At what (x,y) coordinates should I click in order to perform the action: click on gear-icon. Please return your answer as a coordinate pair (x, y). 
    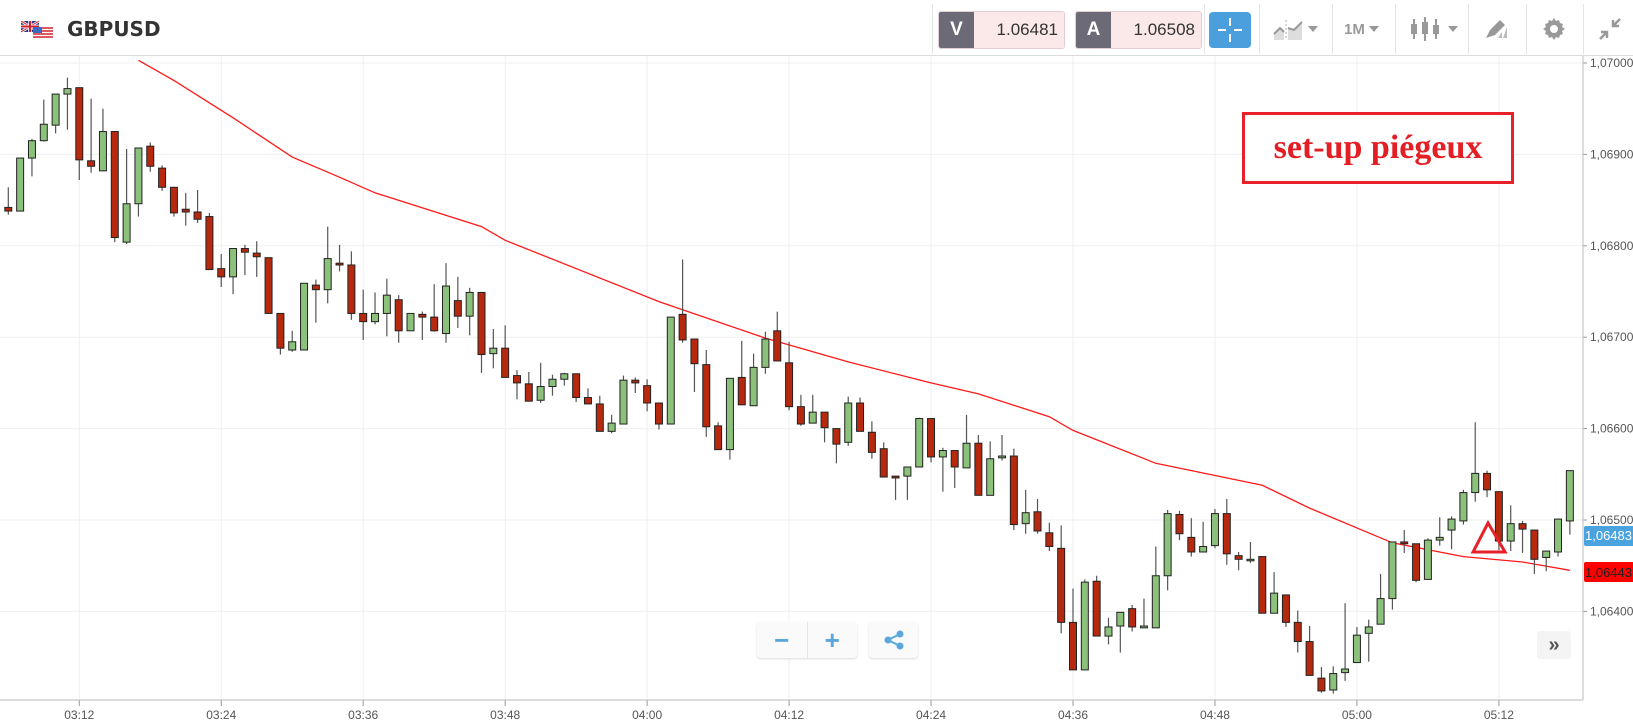
    Looking at the image, I should click on (1554, 29).